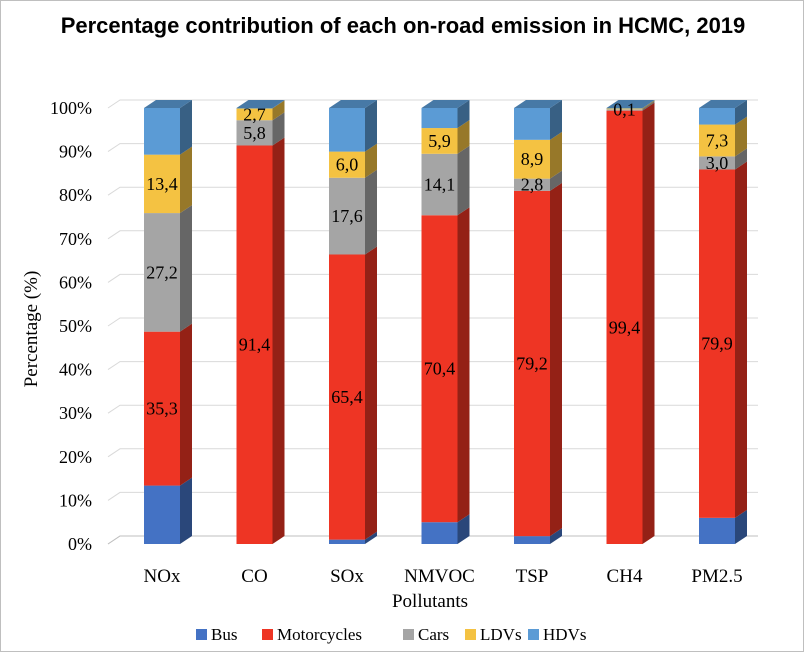 The image size is (804, 652). I want to click on bar-segment-ch4-motorcycles, so click(630, 323).